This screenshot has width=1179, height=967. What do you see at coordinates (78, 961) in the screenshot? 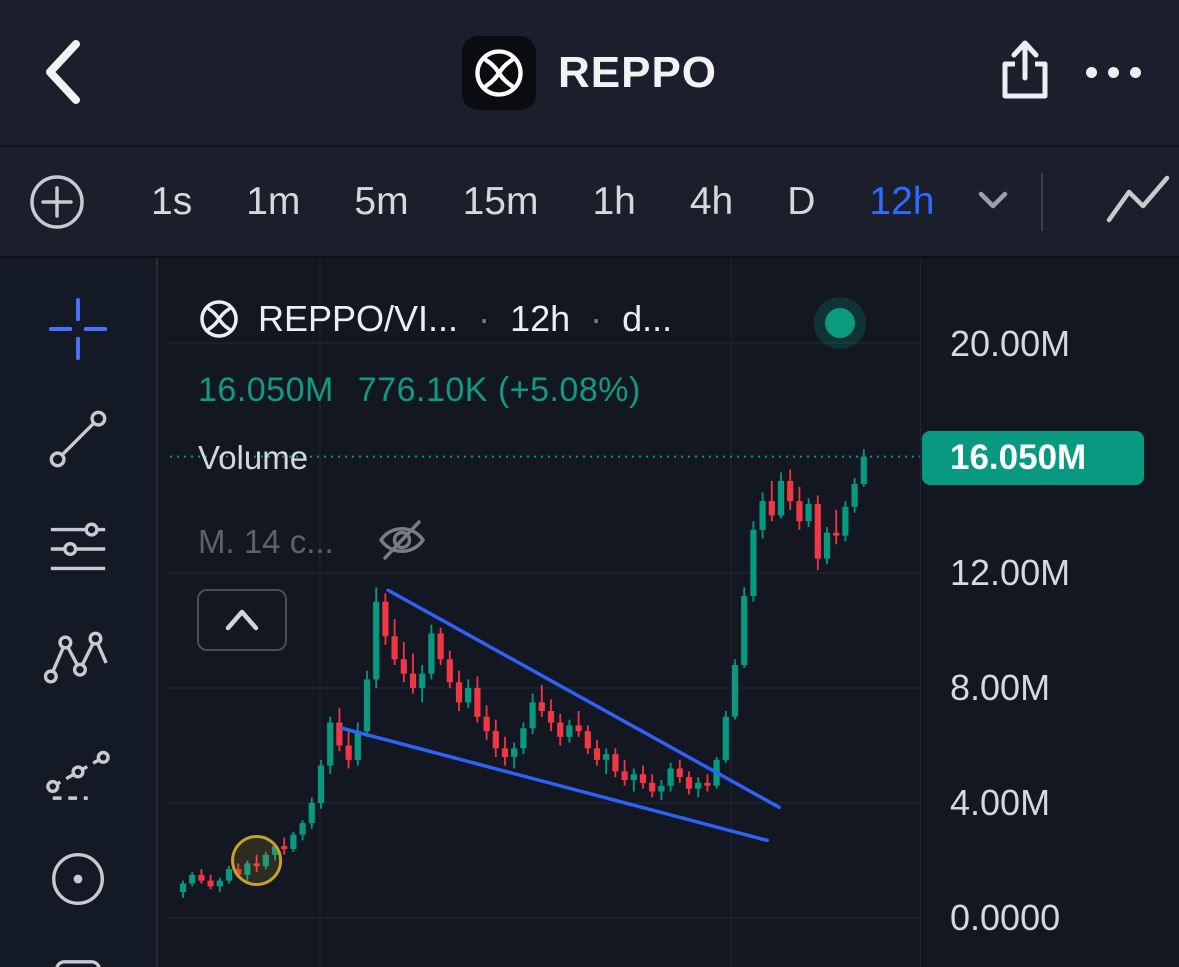
I see `rectangle-tool-button` at bounding box center [78, 961].